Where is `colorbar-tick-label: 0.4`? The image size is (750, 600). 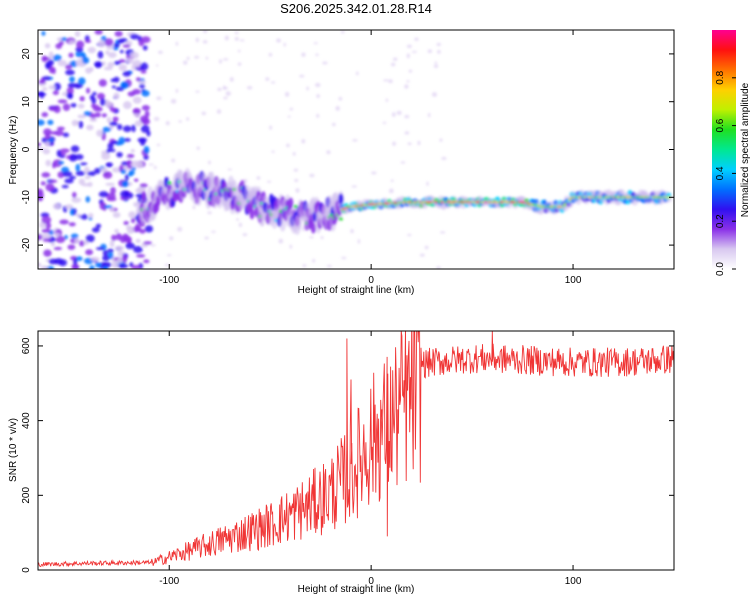
colorbar-tick-label: 0.4 is located at coordinates (720, 173).